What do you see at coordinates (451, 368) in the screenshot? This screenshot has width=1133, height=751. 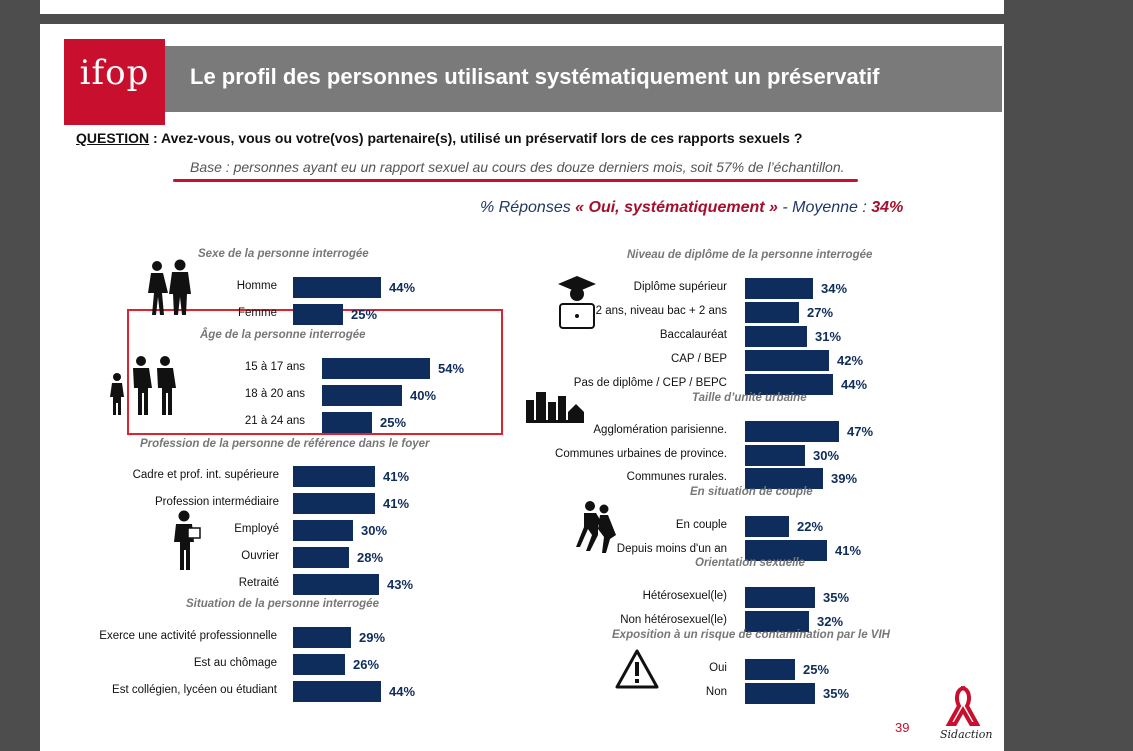 I see `value-label: 54%` at bounding box center [451, 368].